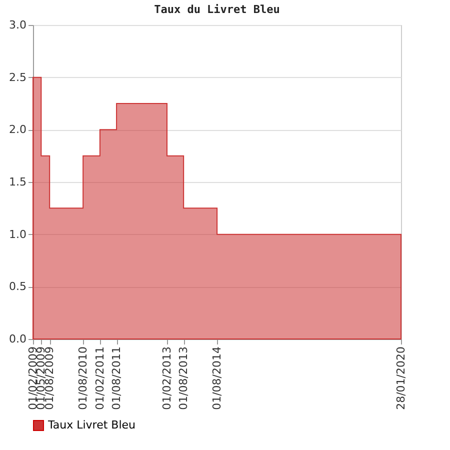 This screenshot has height=450, width=450. I want to click on y-tick-label: 2.0, so click(17, 129).